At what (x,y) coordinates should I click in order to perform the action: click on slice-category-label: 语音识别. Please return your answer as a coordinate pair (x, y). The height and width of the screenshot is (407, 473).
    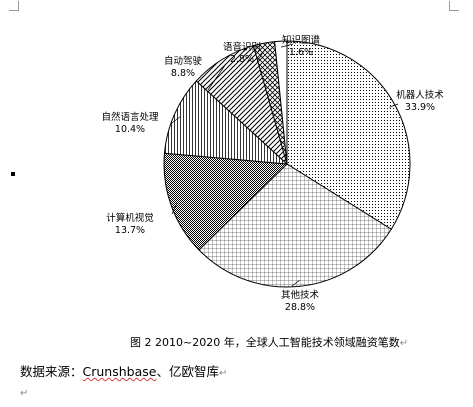
    Looking at the image, I should click on (242, 47).